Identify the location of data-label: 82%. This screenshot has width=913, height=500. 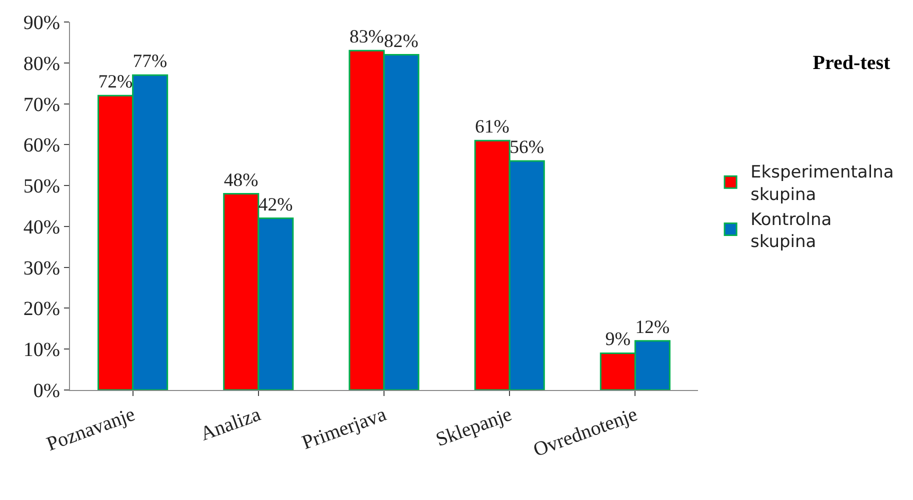
(401, 41).